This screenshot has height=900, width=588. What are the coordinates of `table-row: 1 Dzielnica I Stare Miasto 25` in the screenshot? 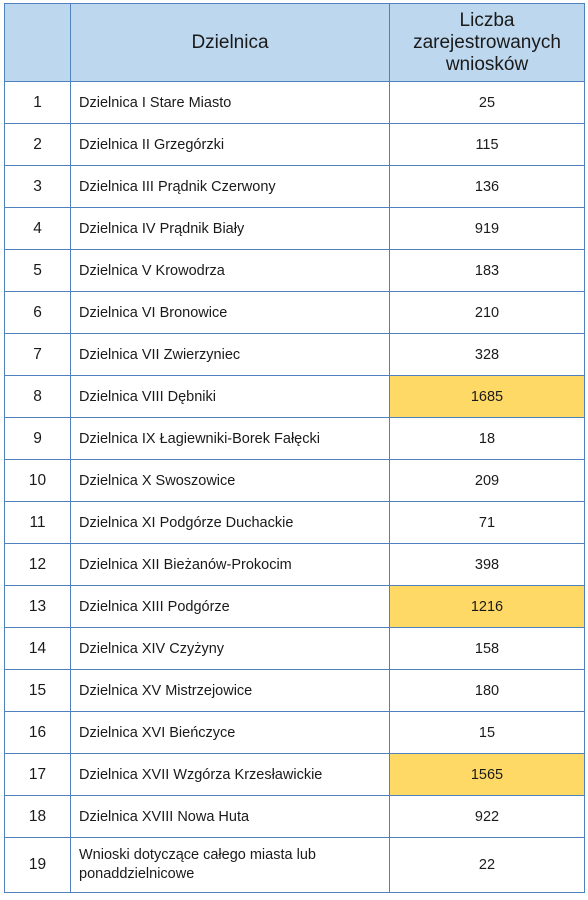 It's located at (294, 102).